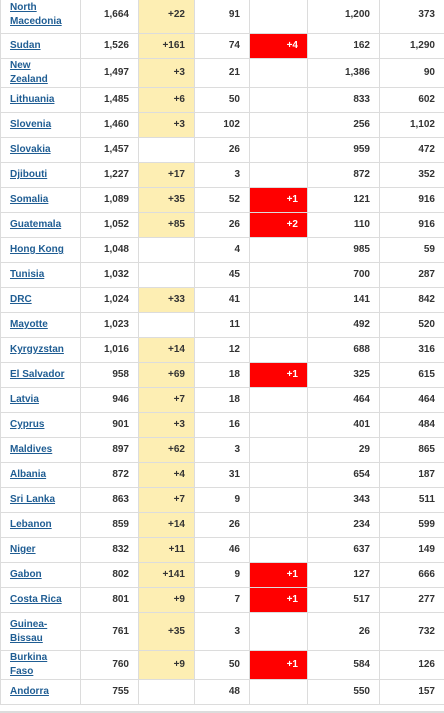 This screenshot has height=713, width=444. What do you see at coordinates (27, 274) in the screenshot?
I see `country-link: Tunisia` at bounding box center [27, 274].